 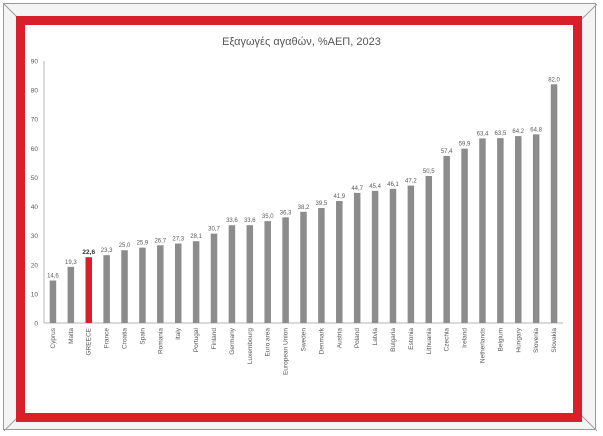 I want to click on y-tick-label: 80, so click(x=35, y=91).